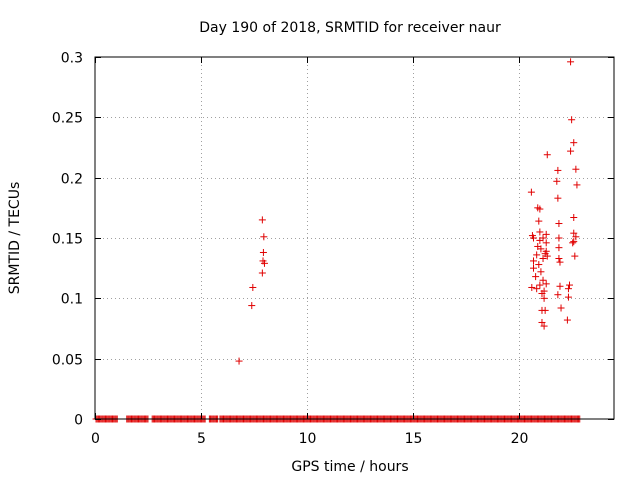 This screenshot has height=480, width=640. Describe the element at coordinates (308, 439) in the screenshot. I see `x-tick-label: 10` at that location.